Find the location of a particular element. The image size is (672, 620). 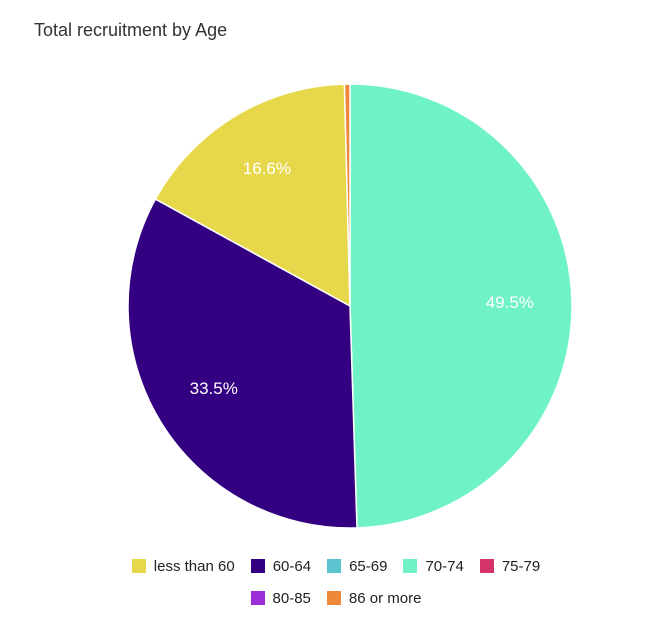

legend-item: 86 or more is located at coordinates (374, 598).